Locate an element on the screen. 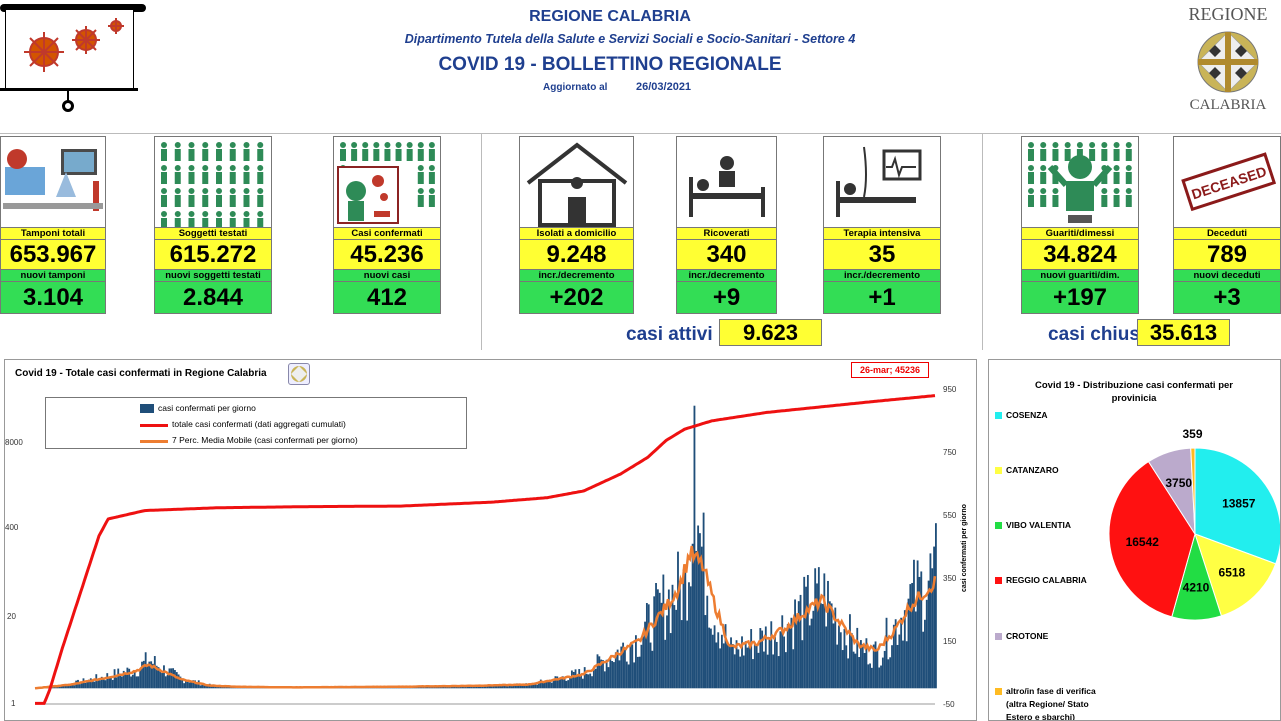 The height and width of the screenshot is (721, 1281). virus-board-icon is located at coordinates (69, 49).